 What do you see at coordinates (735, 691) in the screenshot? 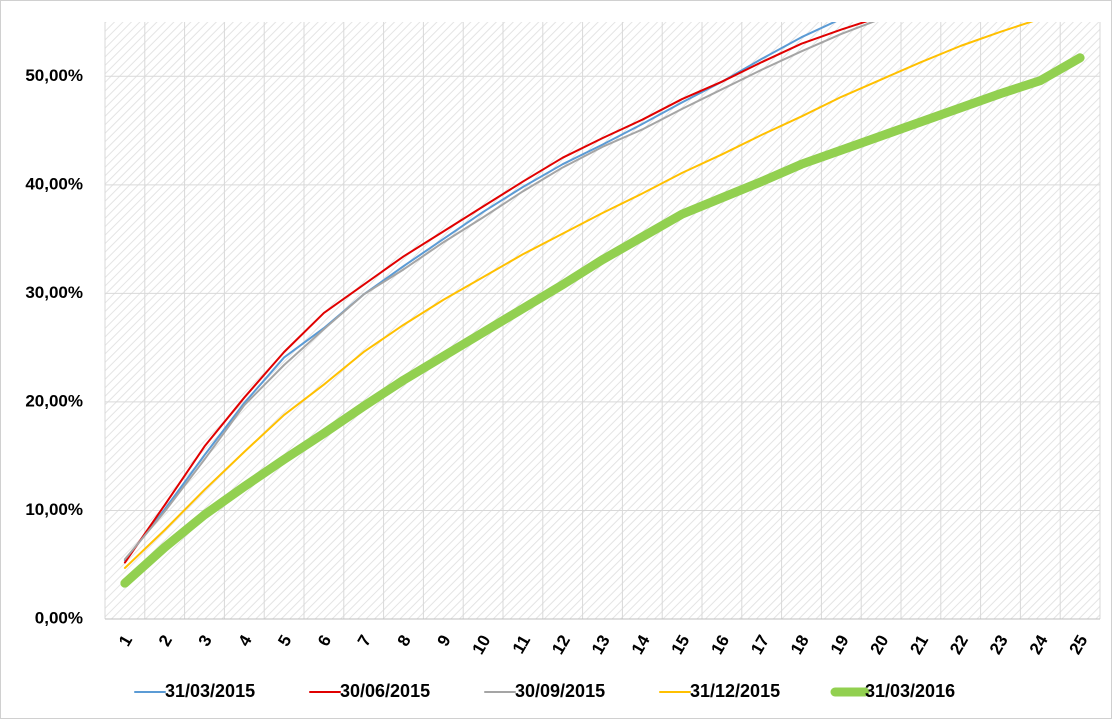
I see `legend-label: 31/12/2015` at bounding box center [735, 691].